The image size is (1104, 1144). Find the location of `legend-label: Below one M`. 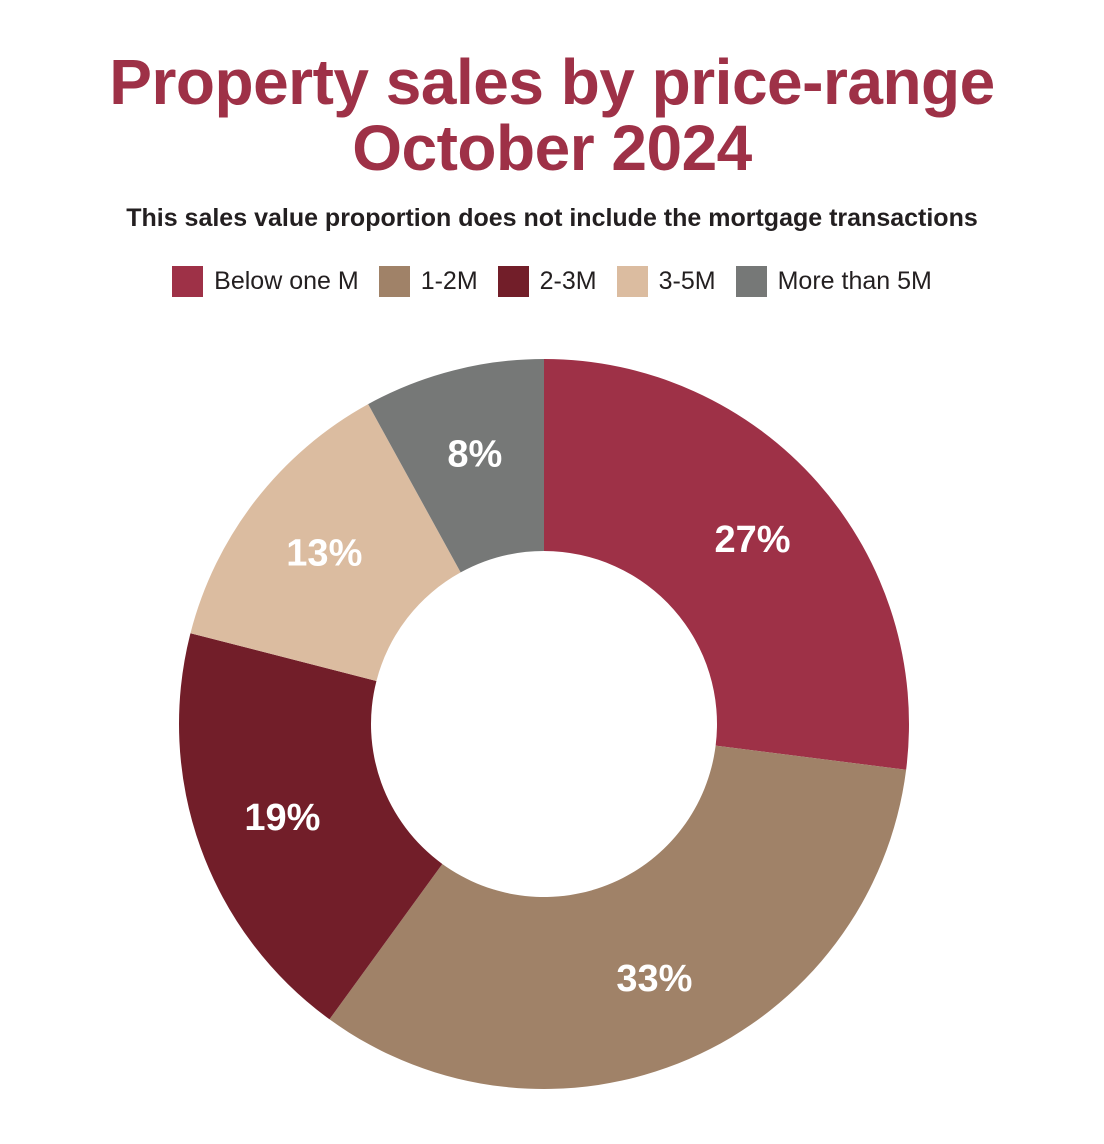

legend-label: Below one M is located at coordinates (286, 281).